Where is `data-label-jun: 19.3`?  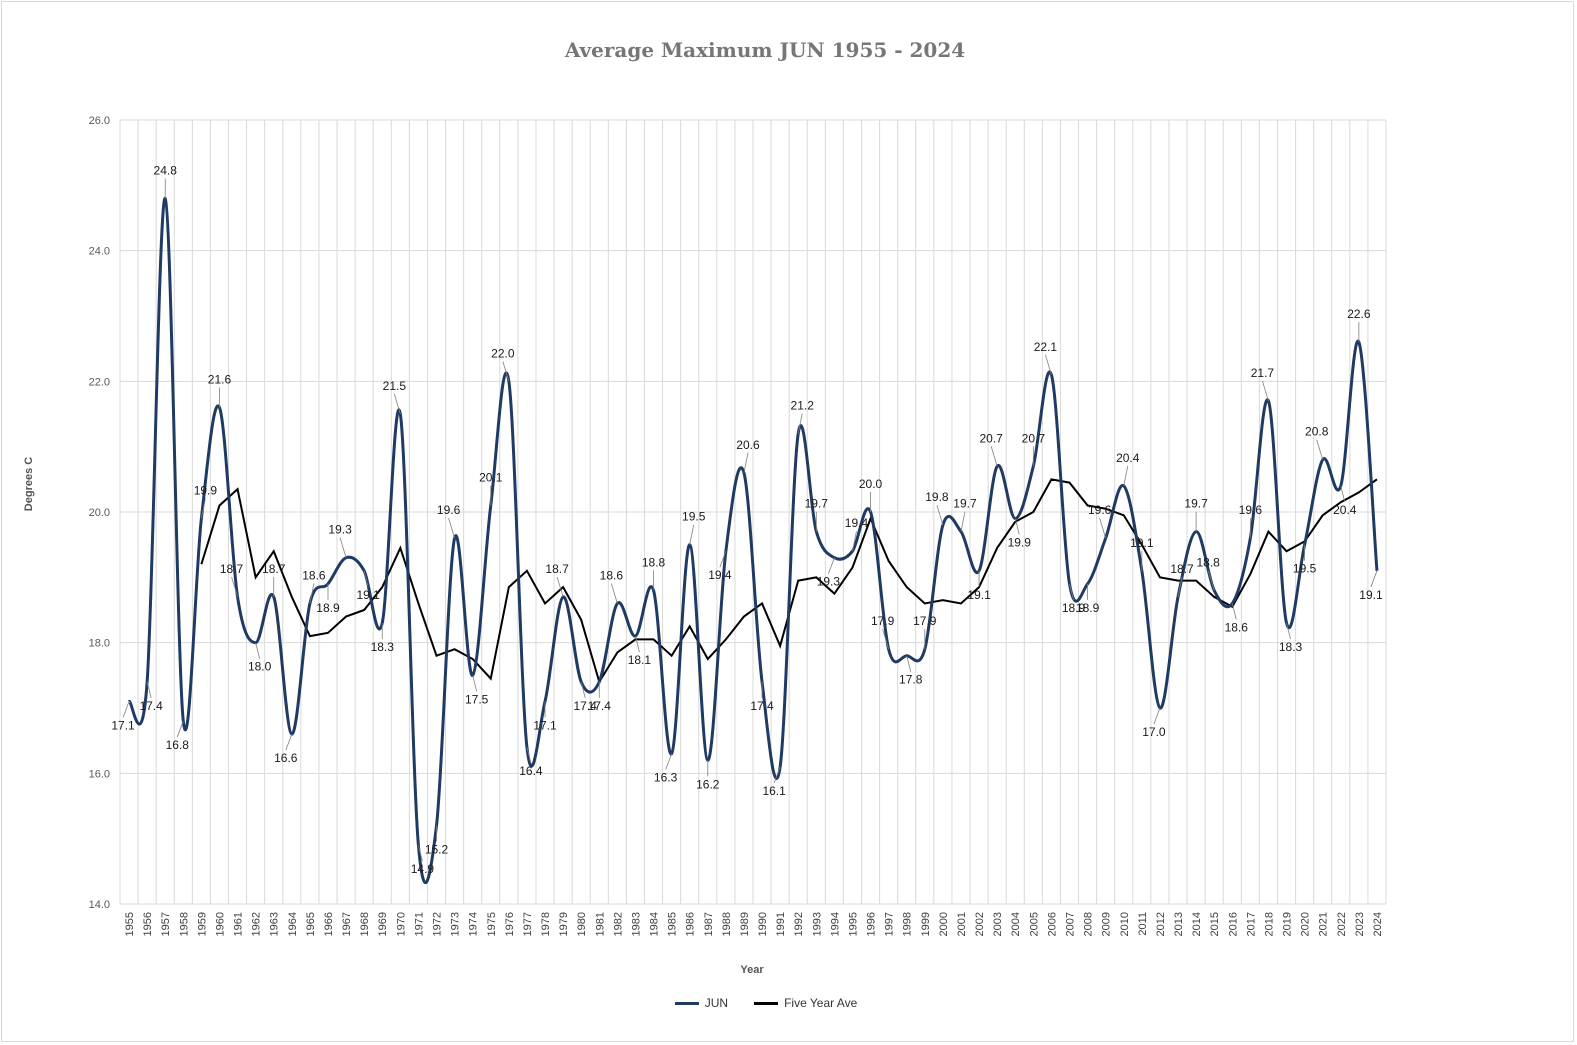 data-label-jun: 19.3 is located at coordinates (829, 582).